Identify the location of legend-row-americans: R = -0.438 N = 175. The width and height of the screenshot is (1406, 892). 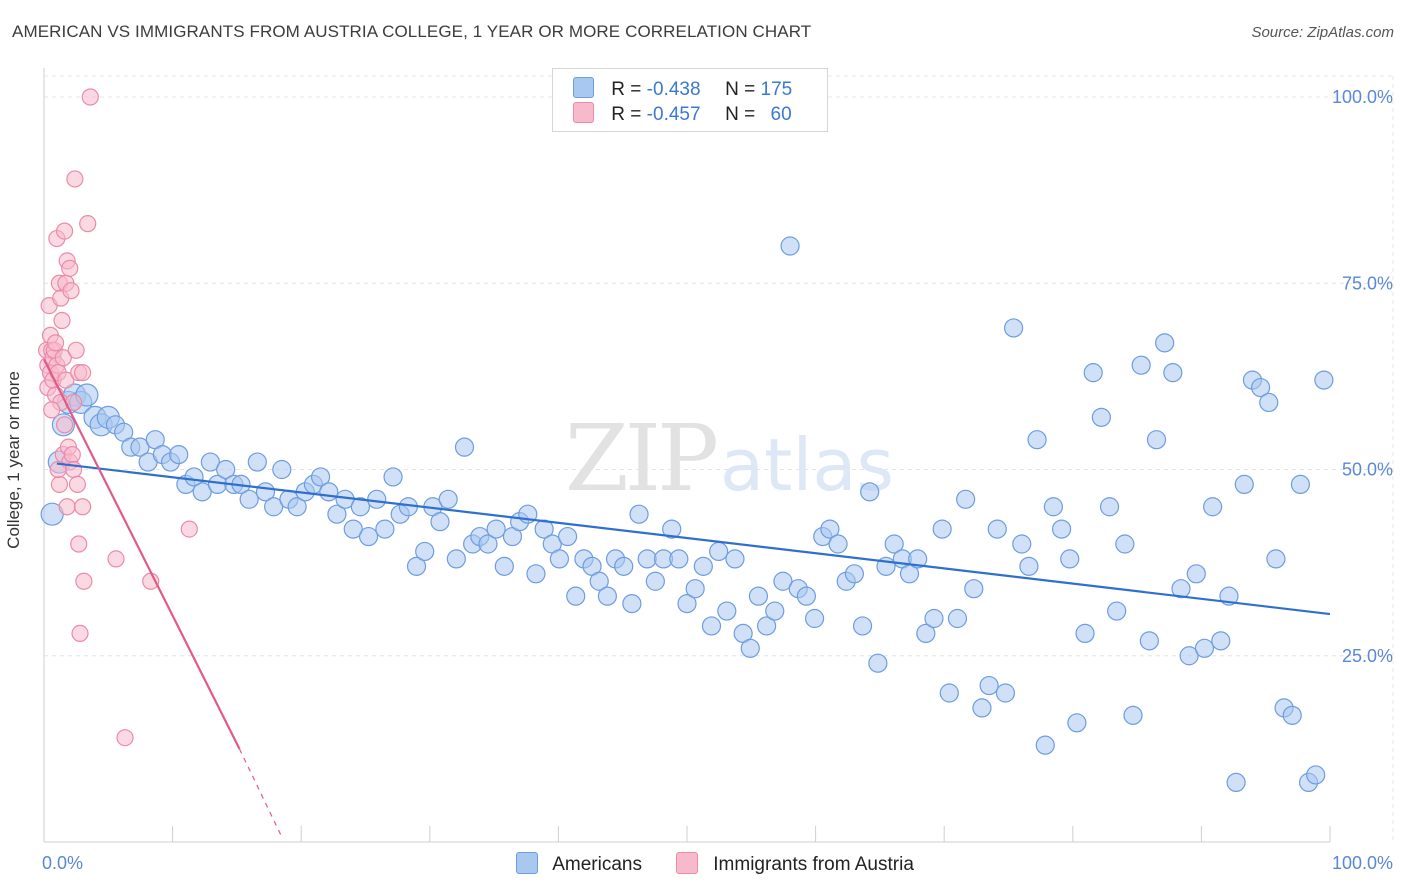
(682, 89).